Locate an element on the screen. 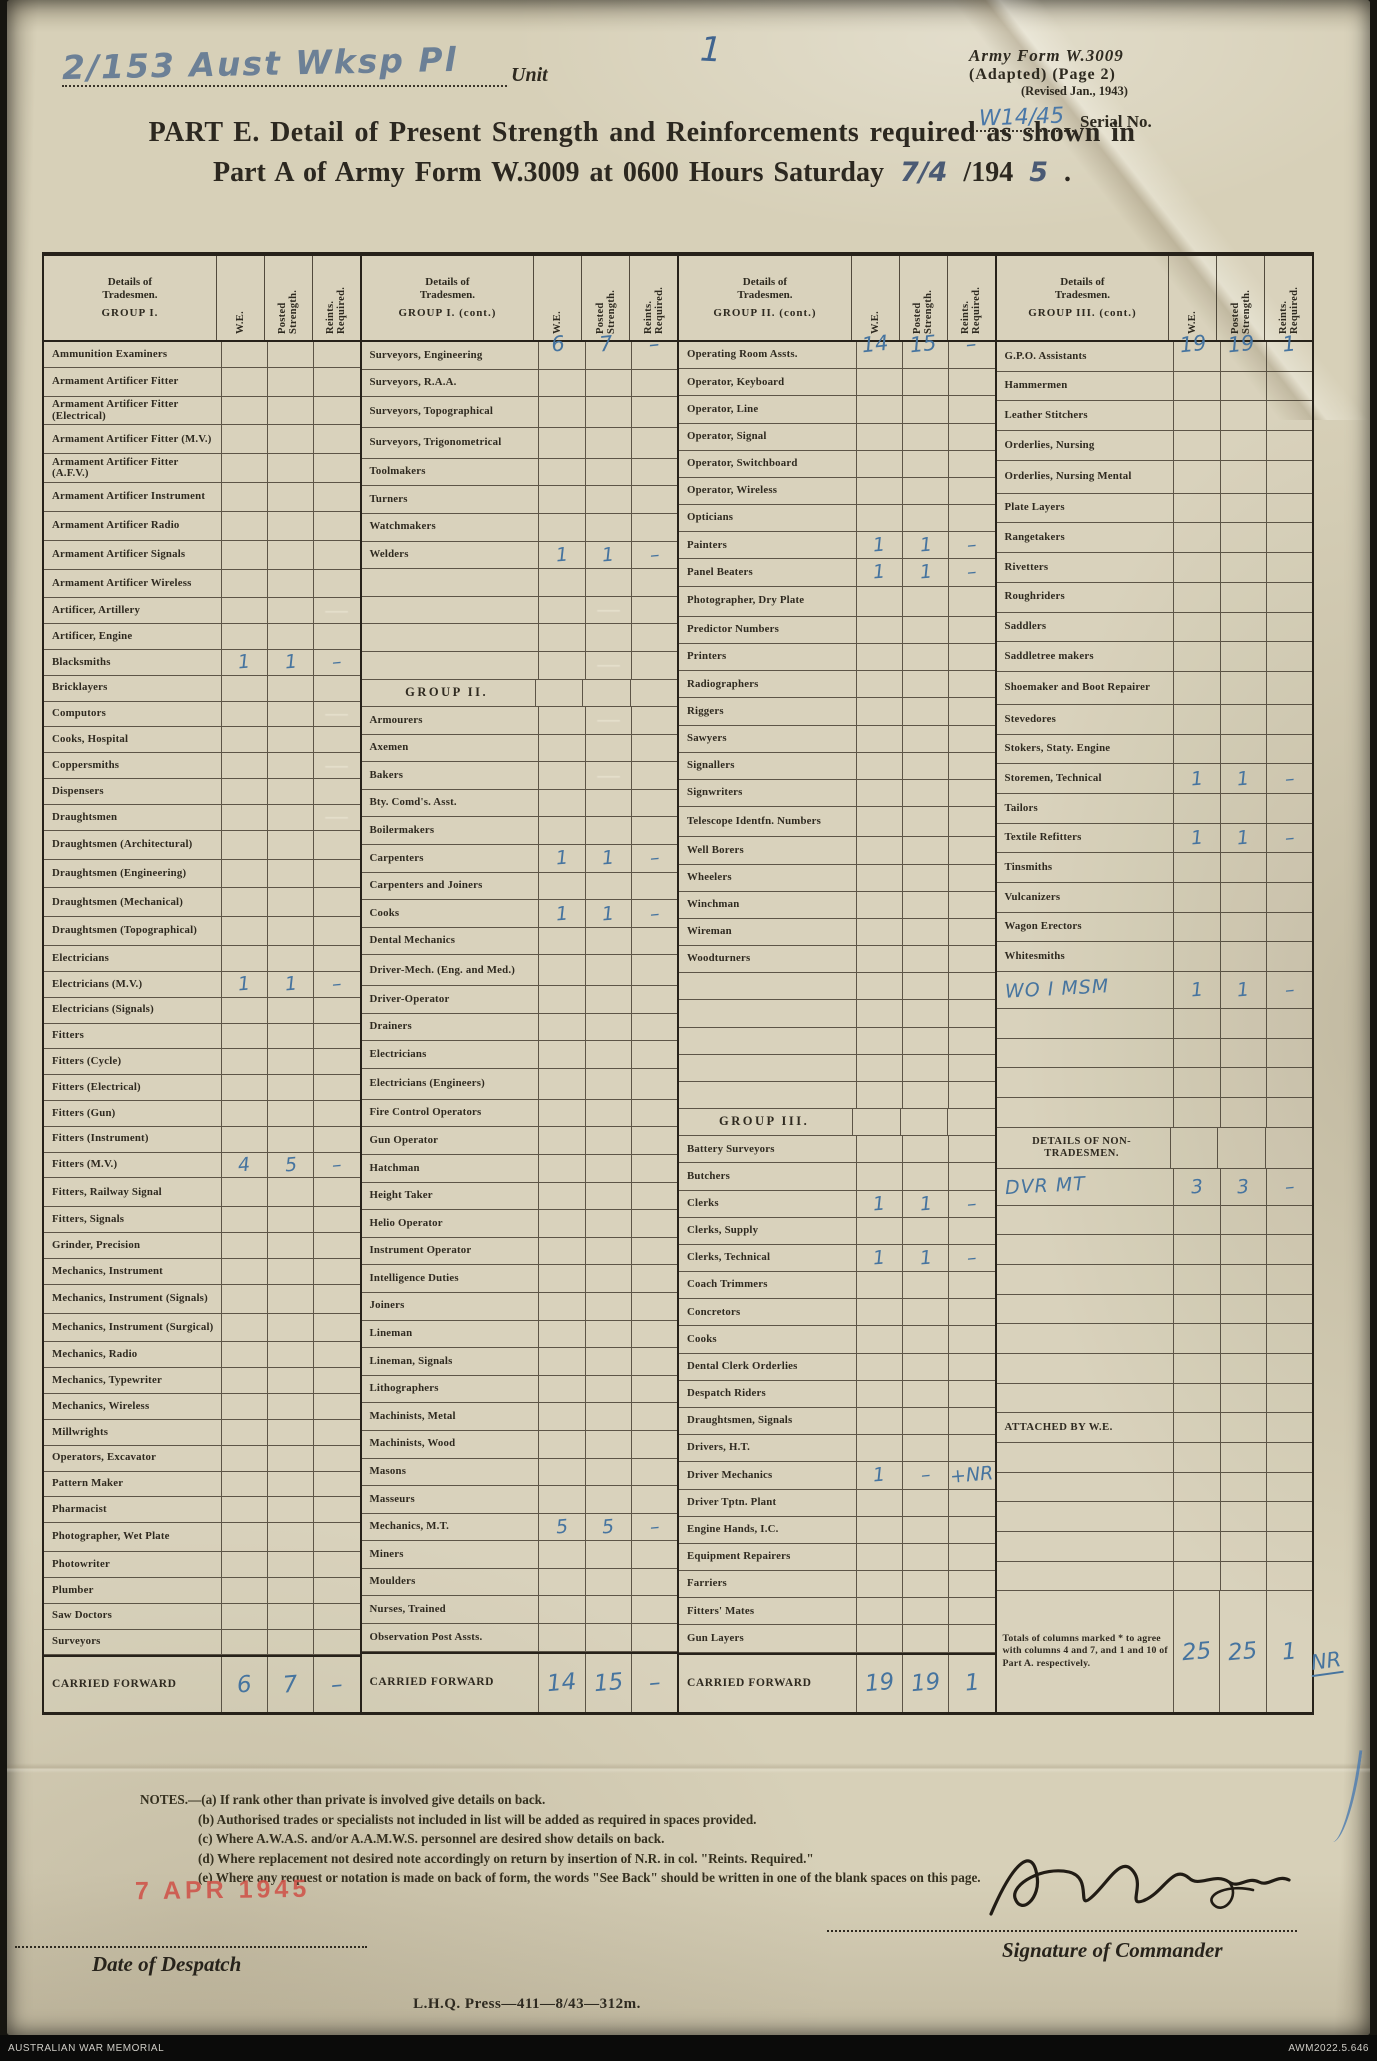 This screenshot has height=2061, width=1377. details-header: Details of Tradesmen. GROUP II. (cont.) is located at coordinates (765, 298).